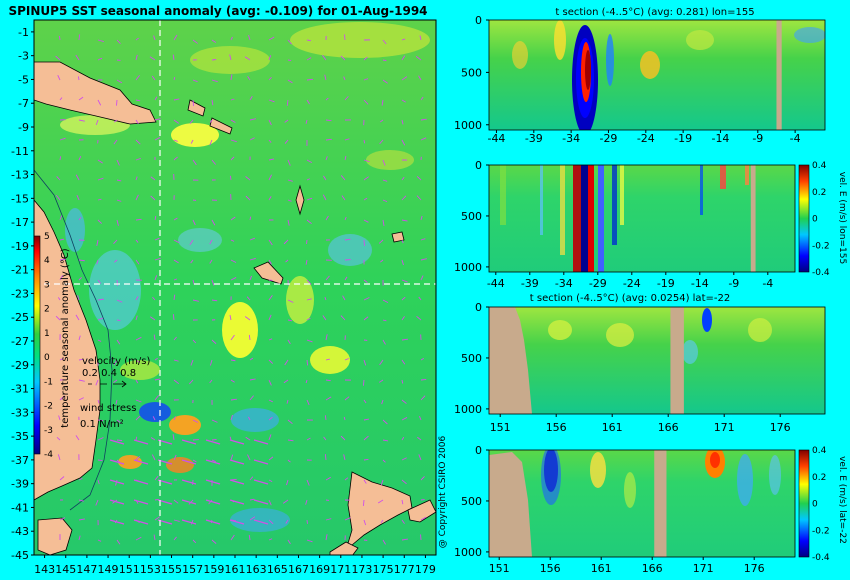  Describe the element at coordinates (102, 424) in the screenshot. I see `wind-stress-scale: 0.1 N/m²` at that location.